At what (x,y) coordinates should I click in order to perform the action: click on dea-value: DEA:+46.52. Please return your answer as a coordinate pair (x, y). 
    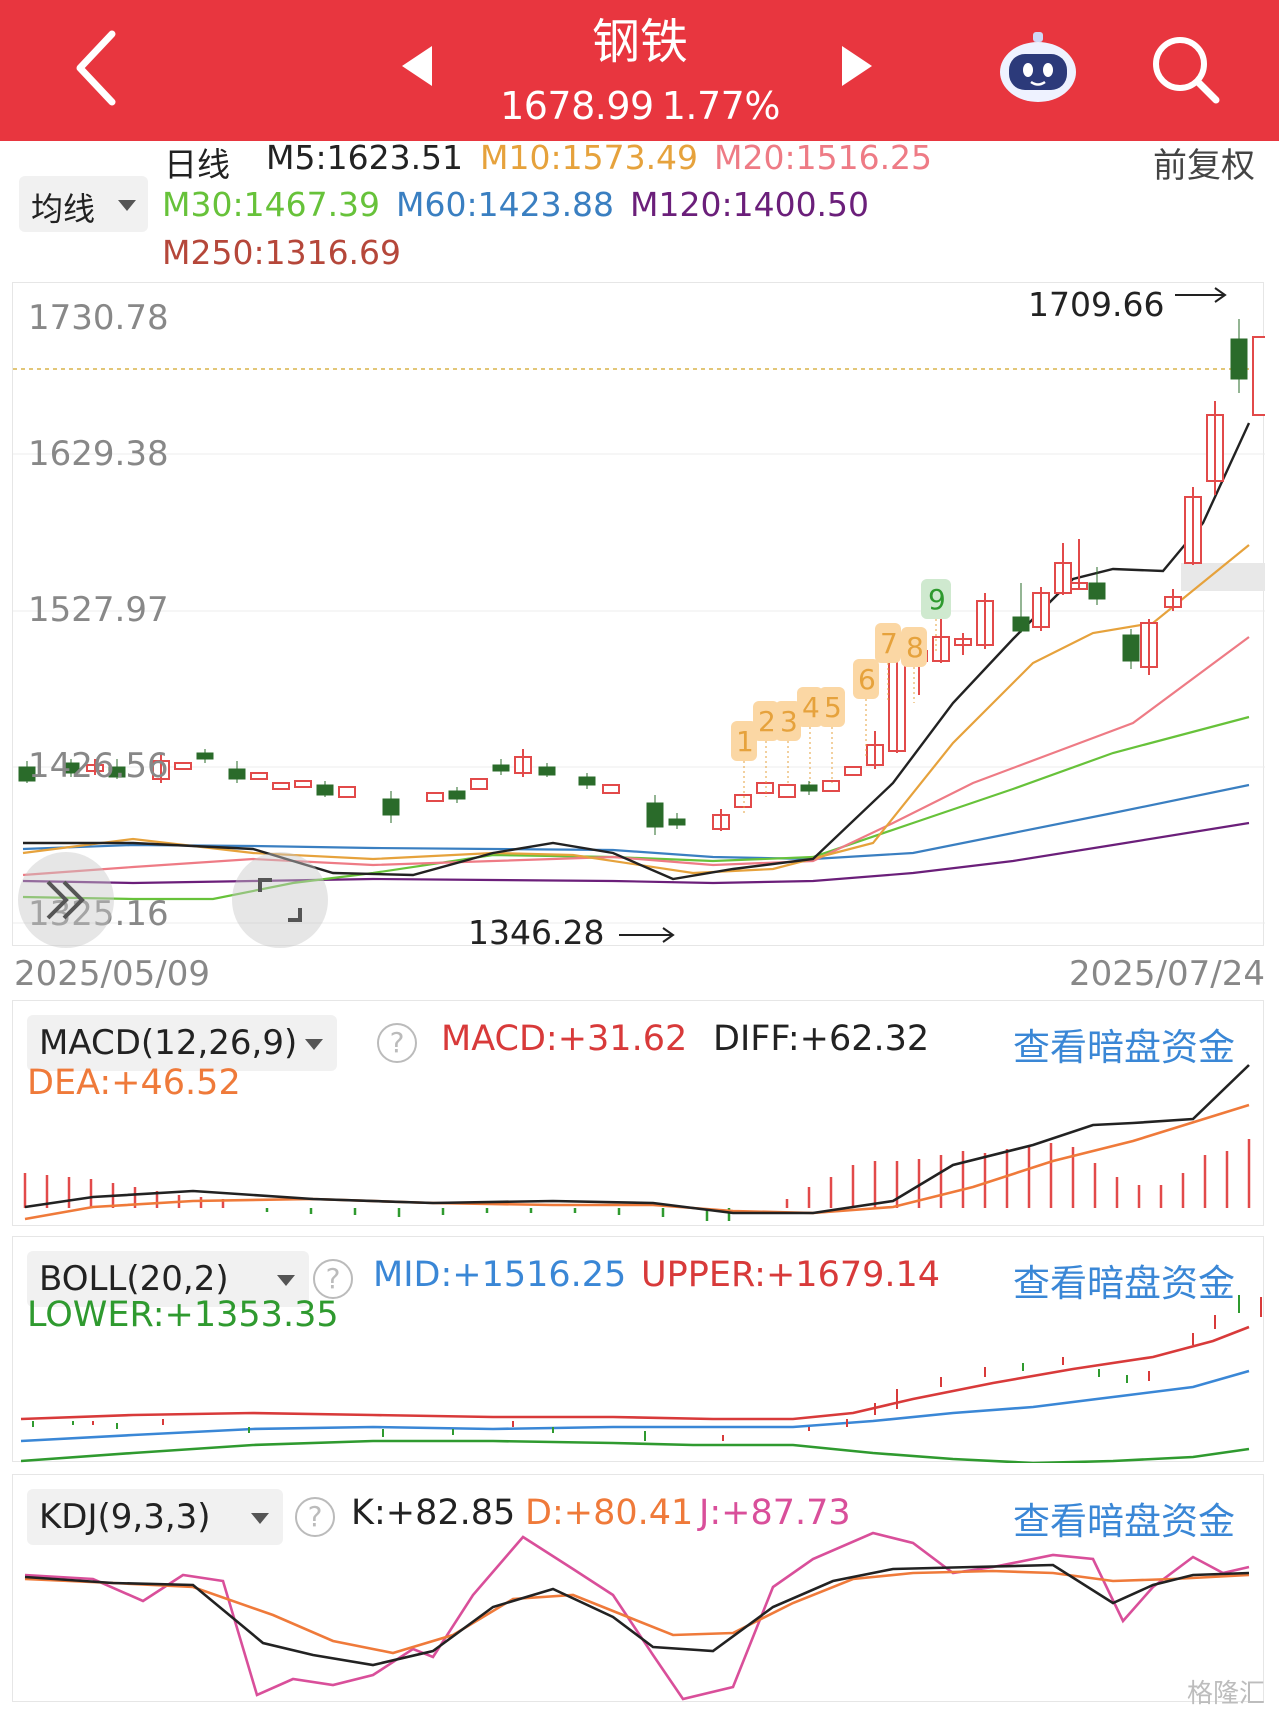
    Looking at the image, I should click on (134, 1083).